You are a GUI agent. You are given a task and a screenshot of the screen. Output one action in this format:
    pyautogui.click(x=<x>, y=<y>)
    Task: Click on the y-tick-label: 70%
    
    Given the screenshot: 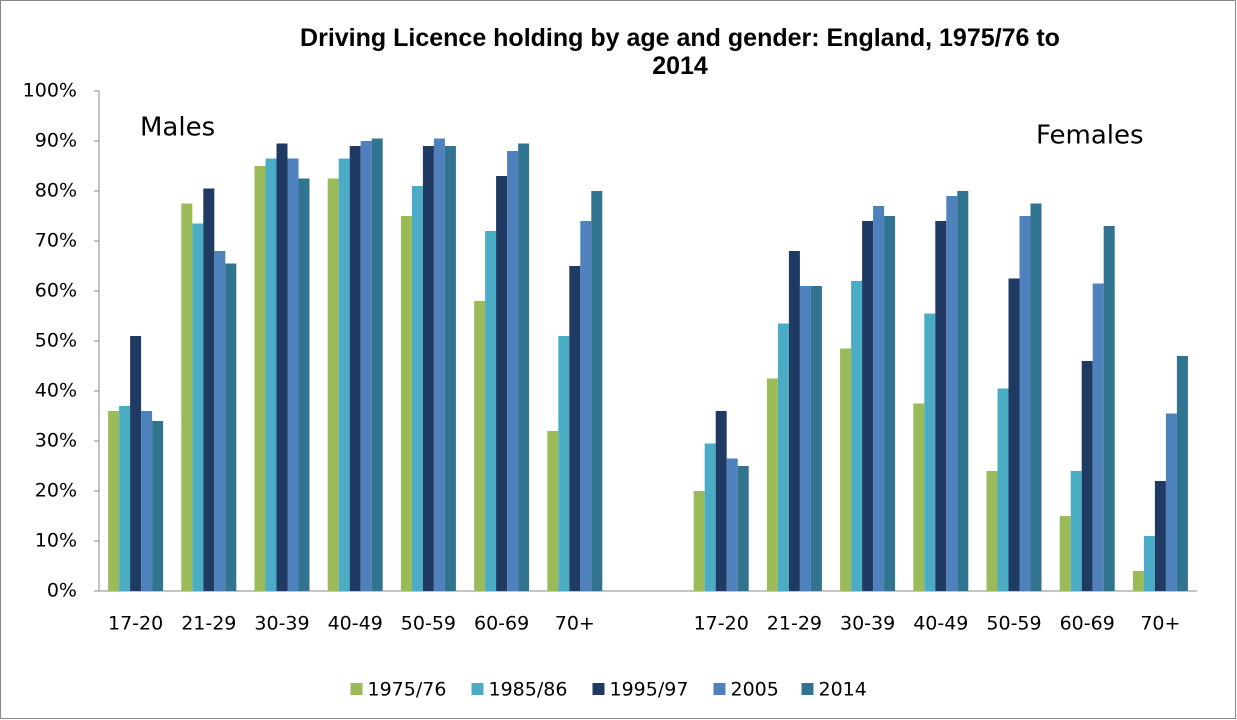 What is the action you would take?
    pyautogui.click(x=56, y=241)
    